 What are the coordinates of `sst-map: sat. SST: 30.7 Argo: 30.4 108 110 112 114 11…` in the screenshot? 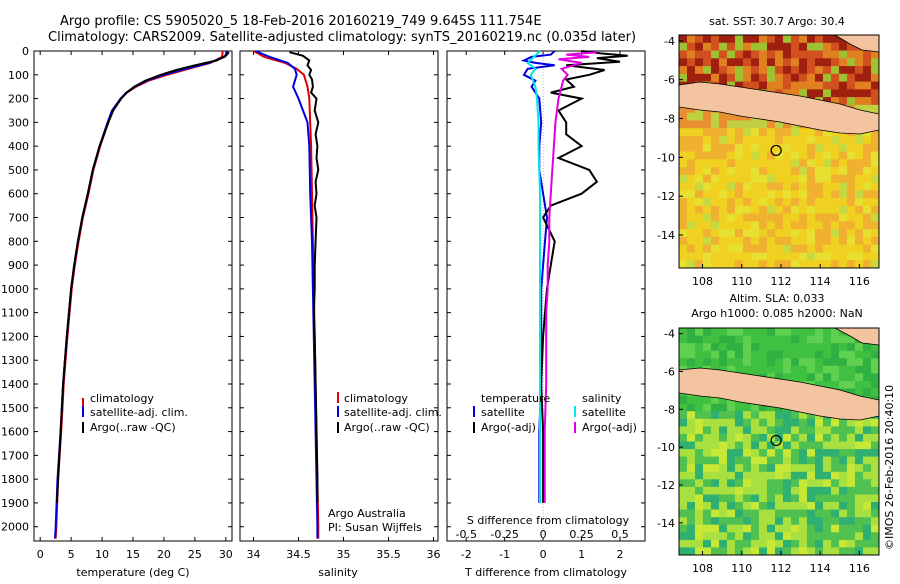 It's located at (768, 151).